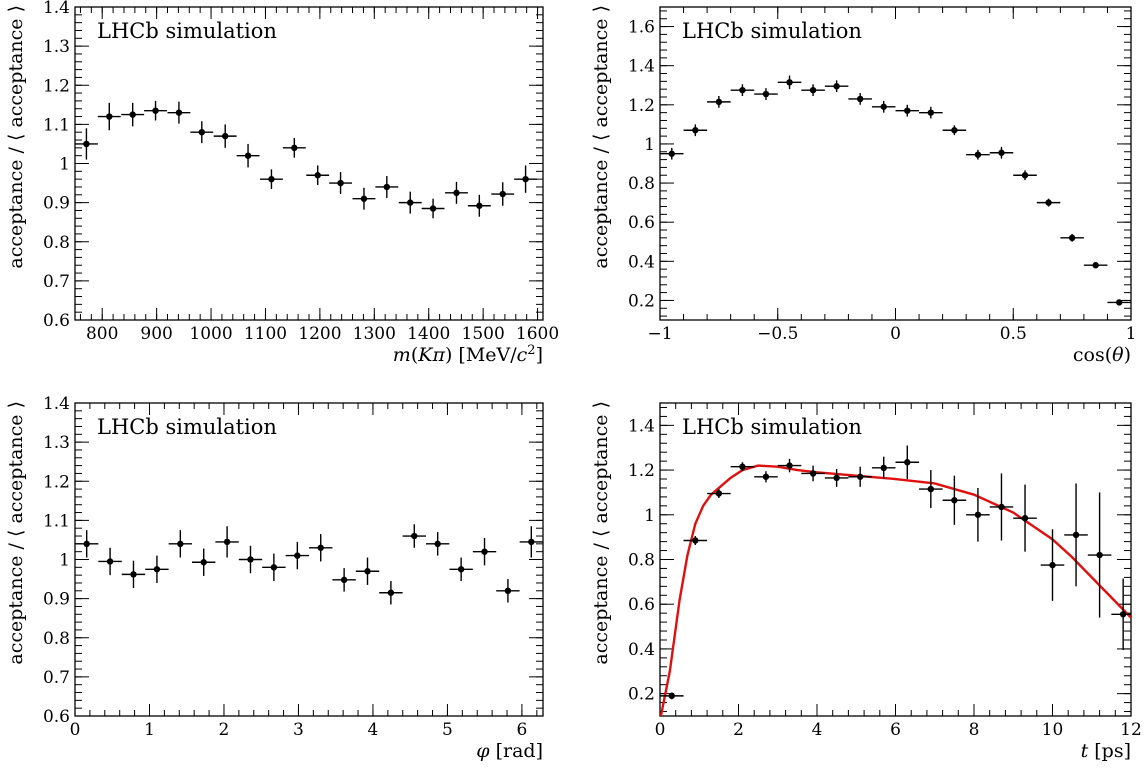 The width and height of the screenshot is (1146, 769). What do you see at coordinates (56, 404) in the screenshot?
I see `y-tick-label: 1.4` at bounding box center [56, 404].